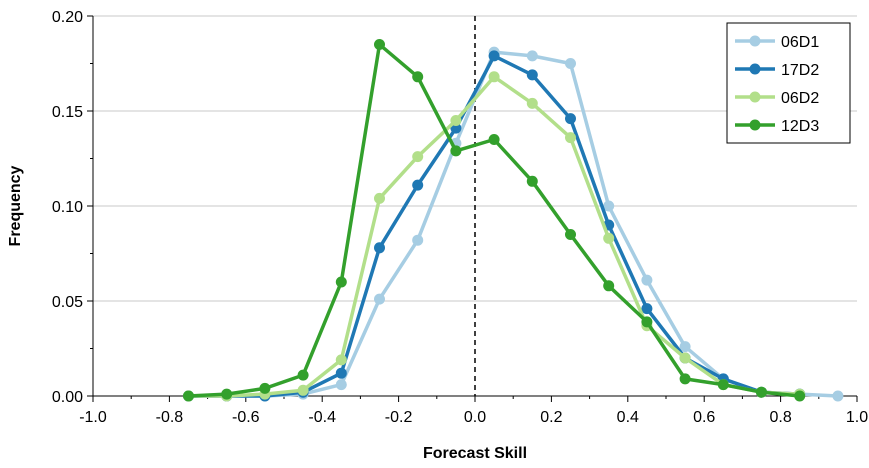 The width and height of the screenshot is (869, 468). I want to click on x-tick-label: -0.2, so click(399, 417).